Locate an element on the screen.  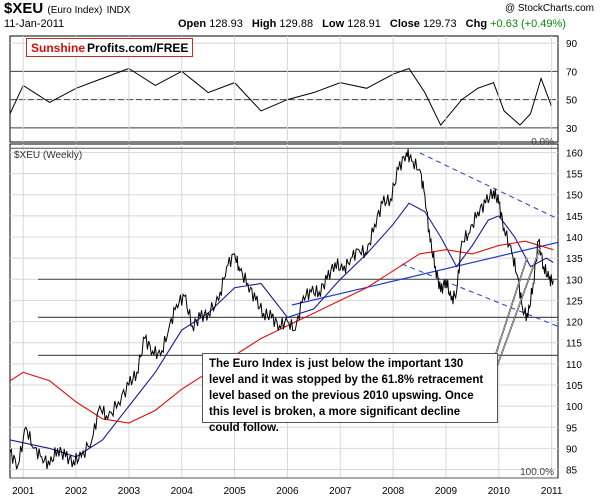
price-panel-label: $XEU (Weekly) is located at coordinates (48, 155).